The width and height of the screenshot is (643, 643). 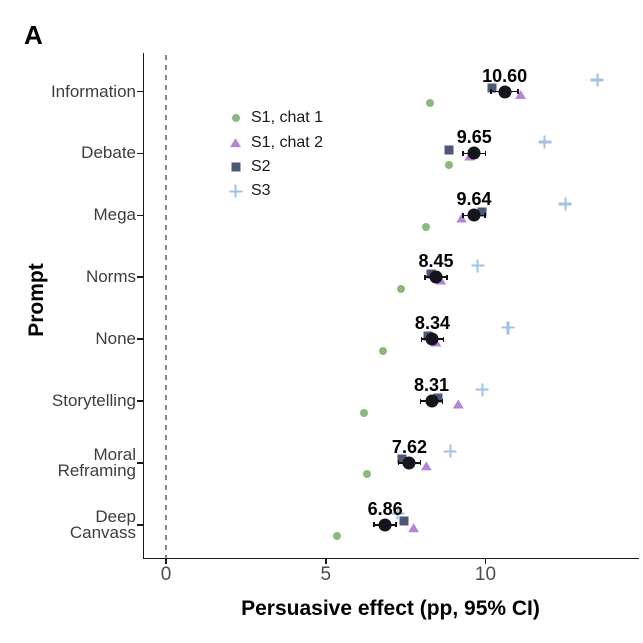 What do you see at coordinates (140, 153) in the screenshot?
I see `y-axis-tick-debate` at bounding box center [140, 153].